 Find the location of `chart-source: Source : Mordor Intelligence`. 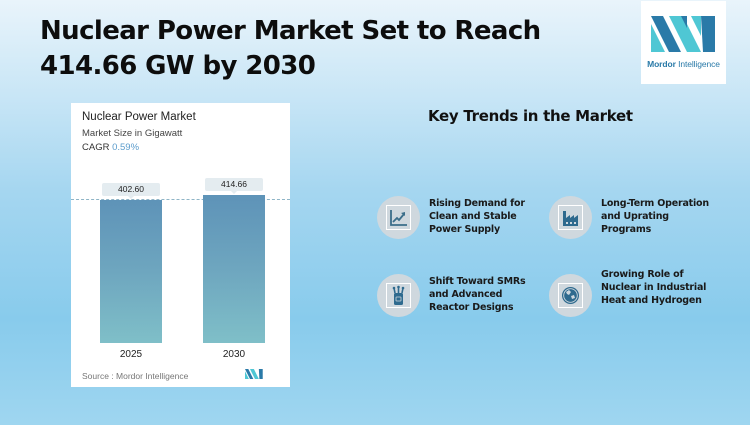

chart-source: Source : Mordor Intelligence is located at coordinates (135, 376).